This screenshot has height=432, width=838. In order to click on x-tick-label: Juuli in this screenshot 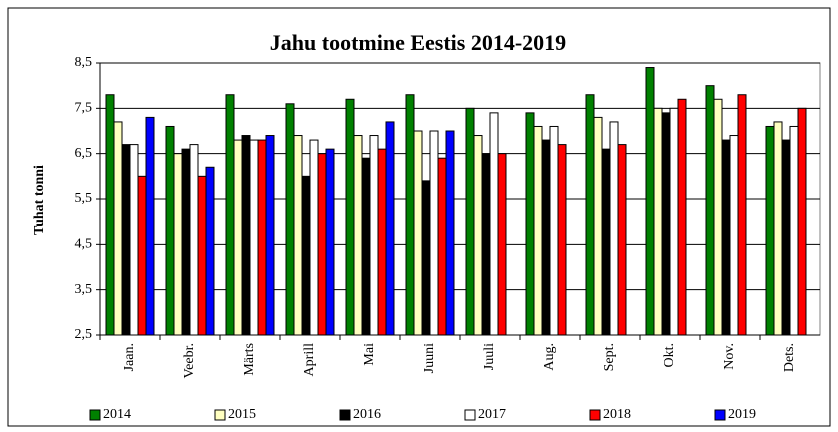, I will do `click(489, 356)`.